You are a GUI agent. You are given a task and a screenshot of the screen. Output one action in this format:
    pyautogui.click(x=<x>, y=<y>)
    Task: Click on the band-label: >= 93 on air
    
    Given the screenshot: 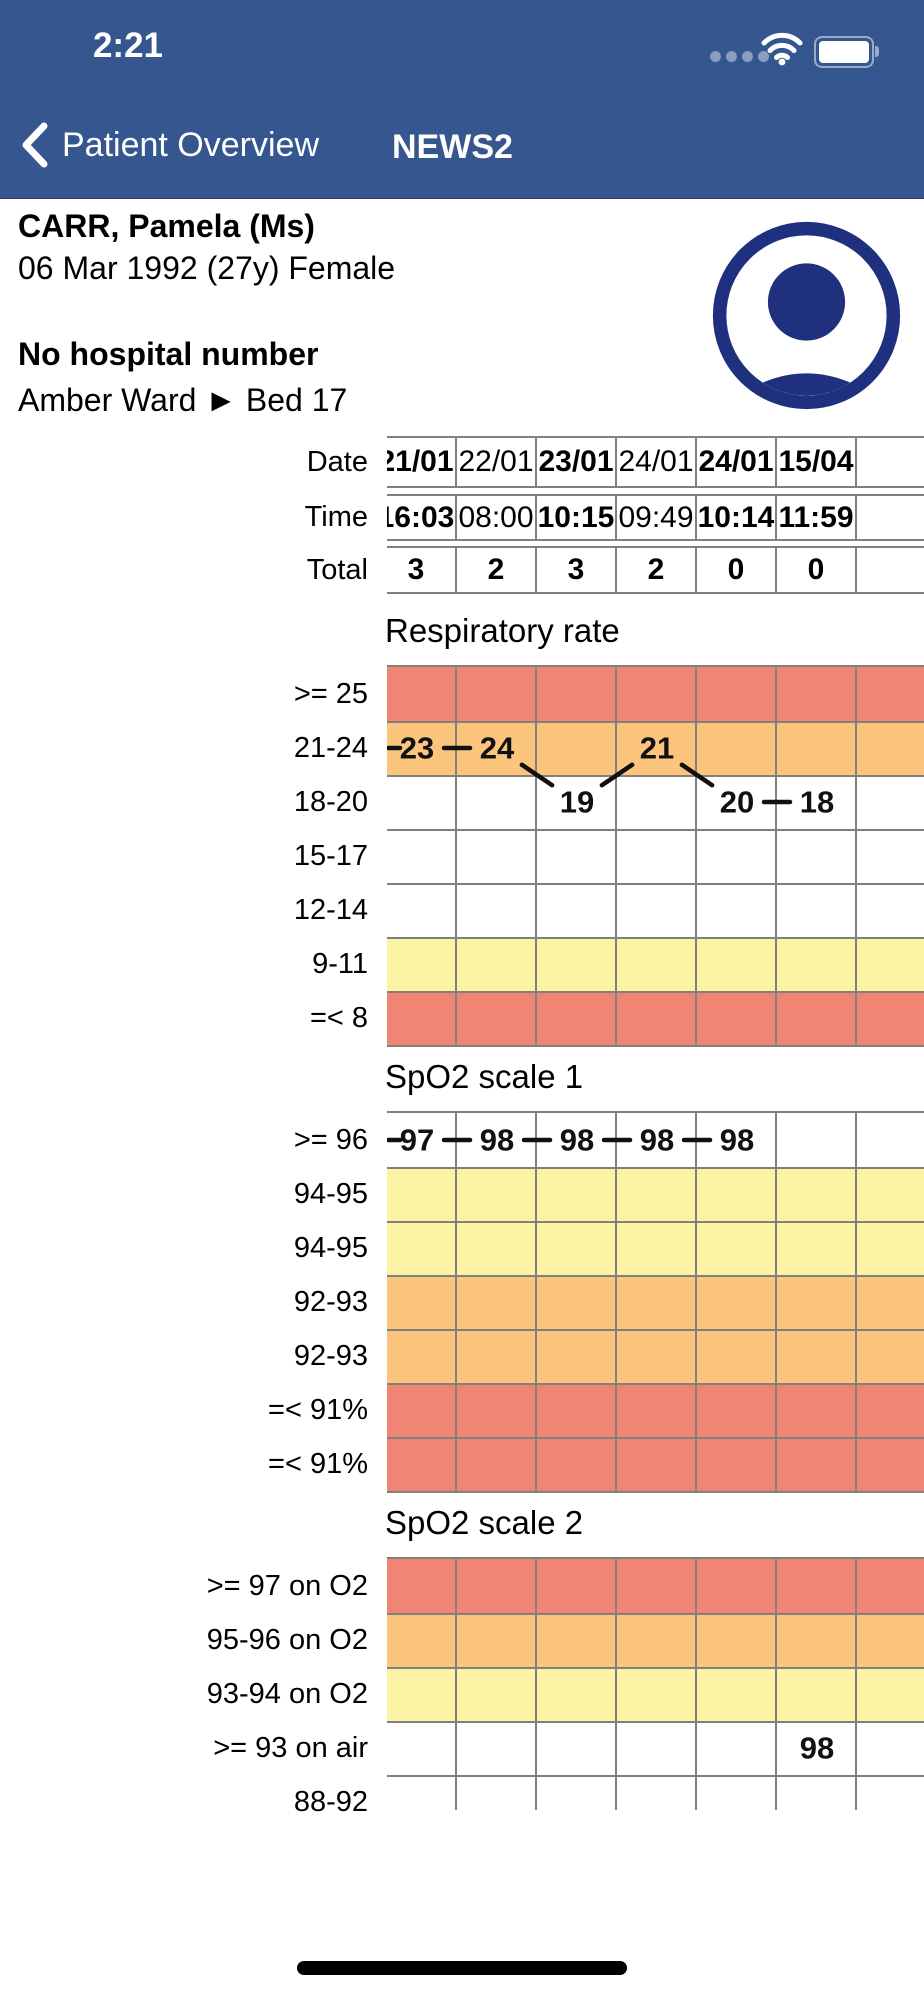 What is the action you would take?
    pyautogui.click(x=290, y=1748)
    